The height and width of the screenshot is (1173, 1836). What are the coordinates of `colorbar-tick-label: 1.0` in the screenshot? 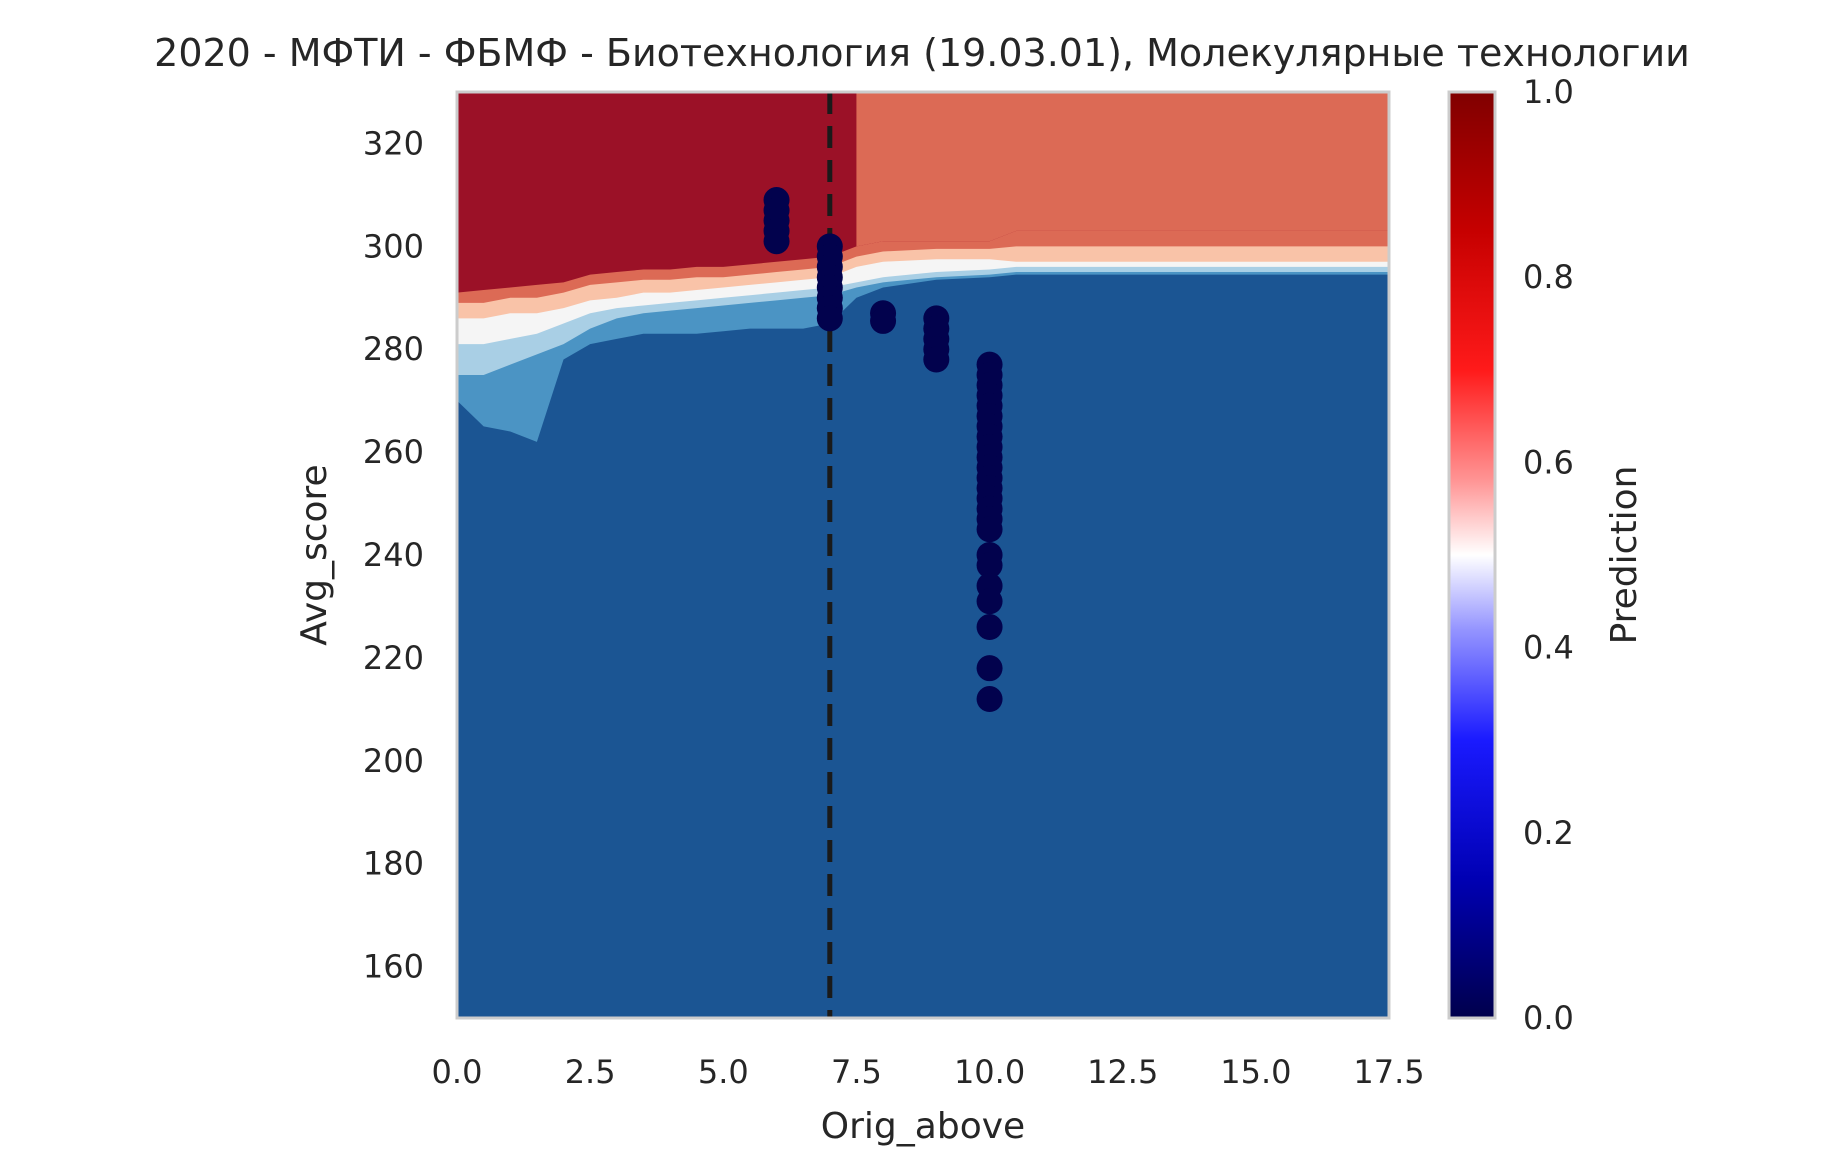 It's located at (1548, 92).